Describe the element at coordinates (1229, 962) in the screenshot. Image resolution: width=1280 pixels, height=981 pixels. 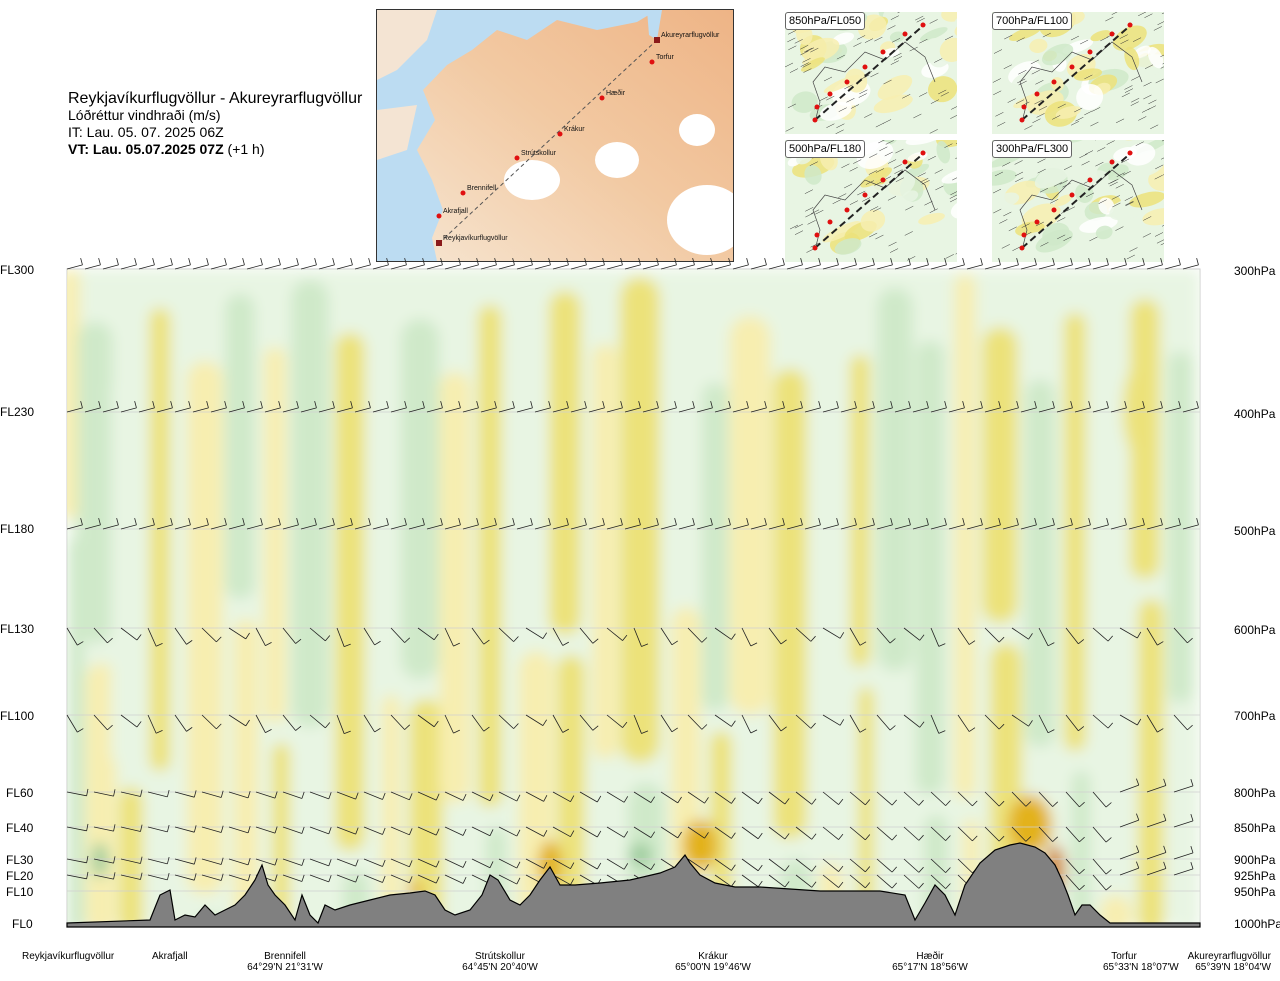
I see `waypoint-label-akureyri: Akureyrarflugvöllur 65°39'N 18°04'W` at that location.